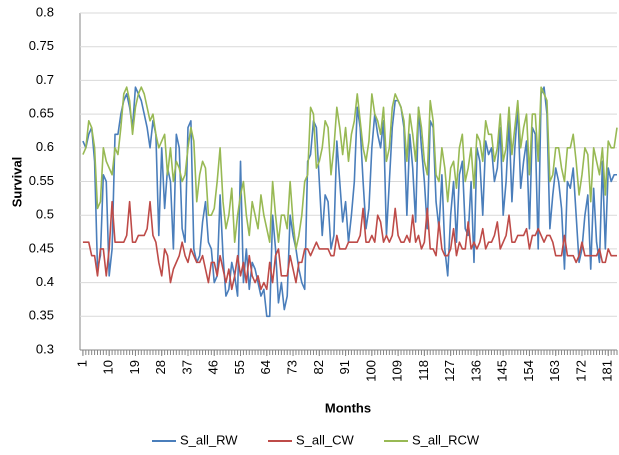 The height and width of the screenshot is (455, 619). Describe the element at coordinates (108, 367) in the screenshot. I see `x-tick-label: 10` at that location.